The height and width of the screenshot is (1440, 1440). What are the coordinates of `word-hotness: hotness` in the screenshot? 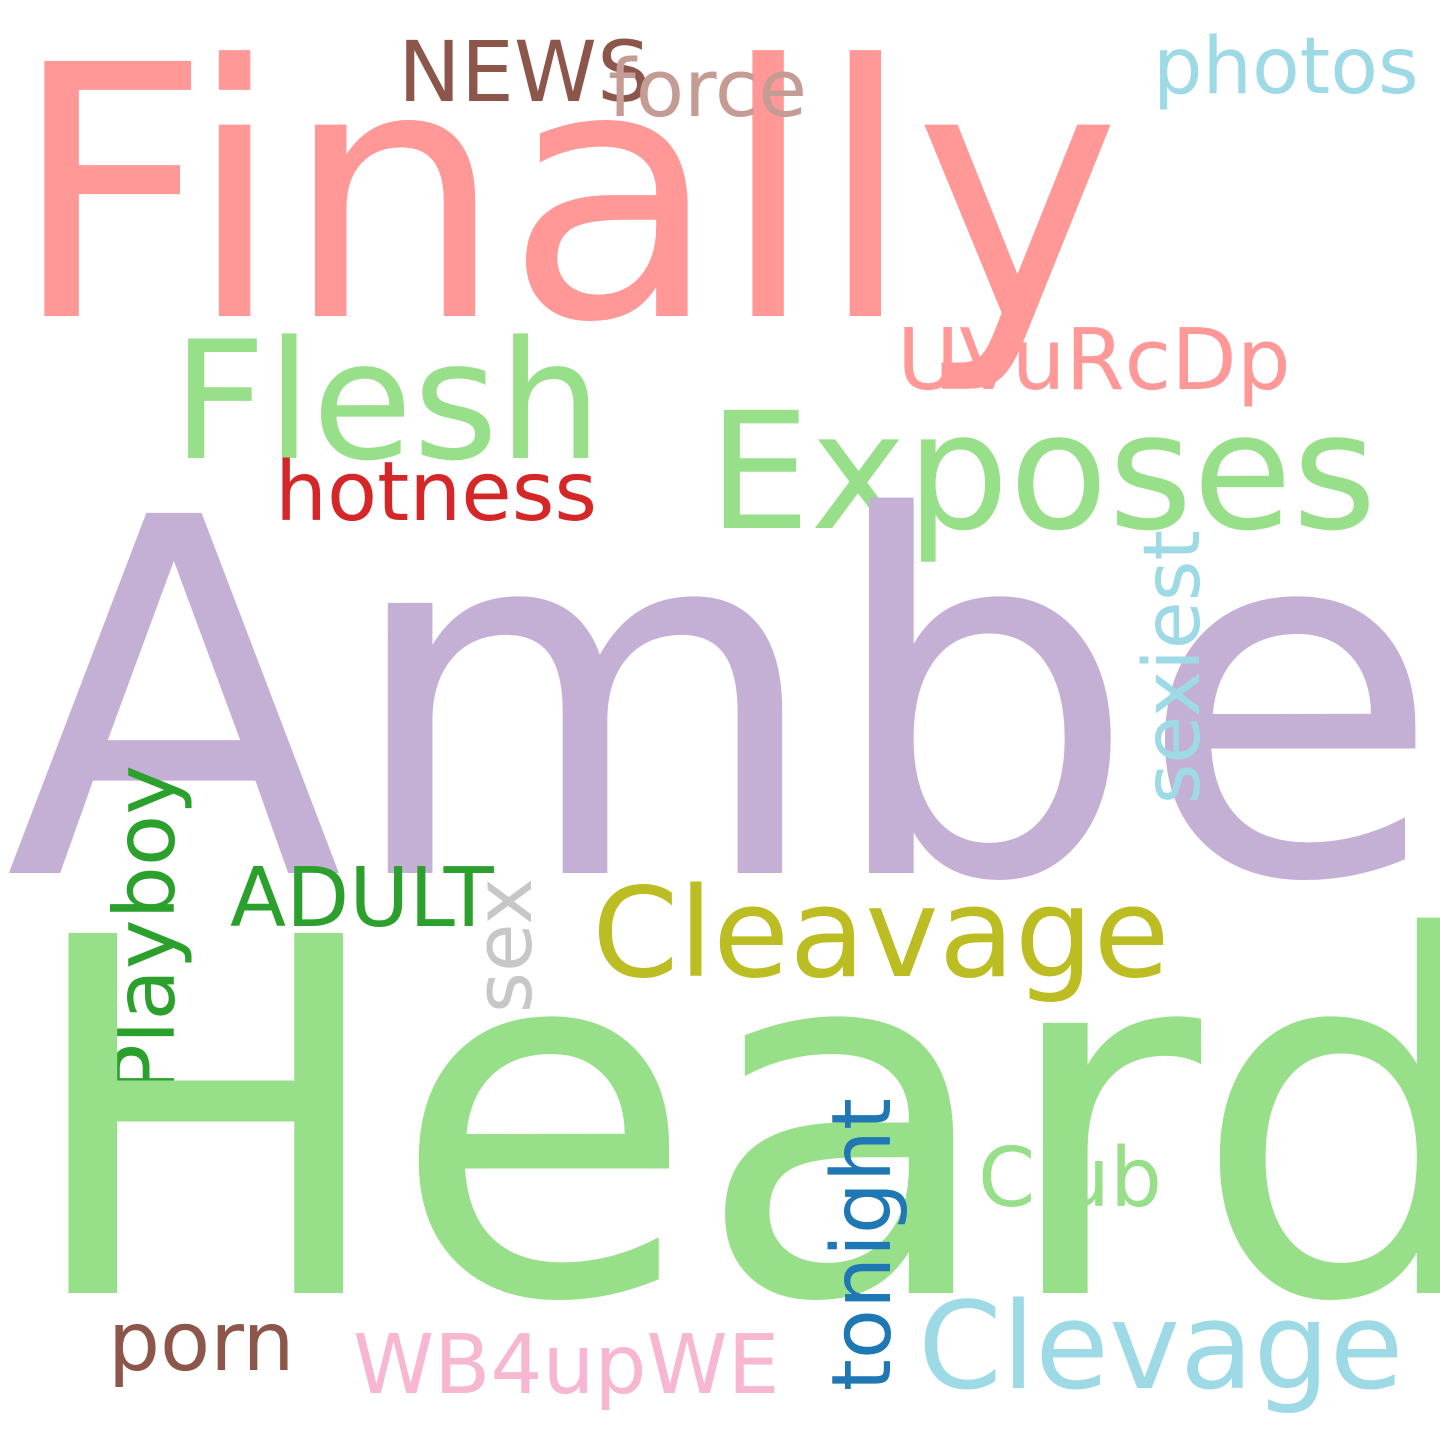 It's located at (436, 492).